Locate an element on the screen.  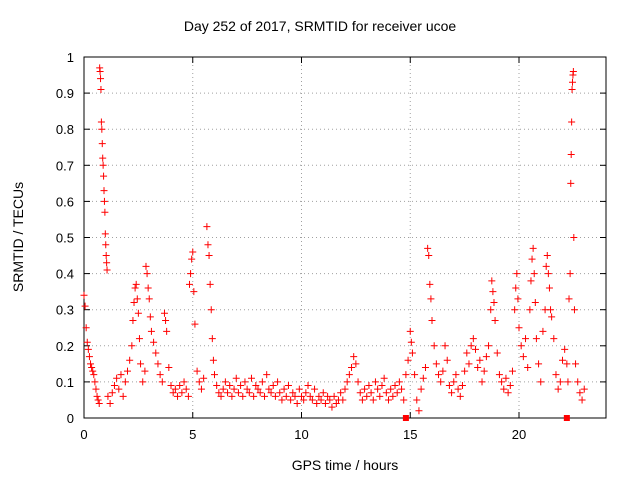
x-tick-label: 10 is located at coordinates (301, 434).